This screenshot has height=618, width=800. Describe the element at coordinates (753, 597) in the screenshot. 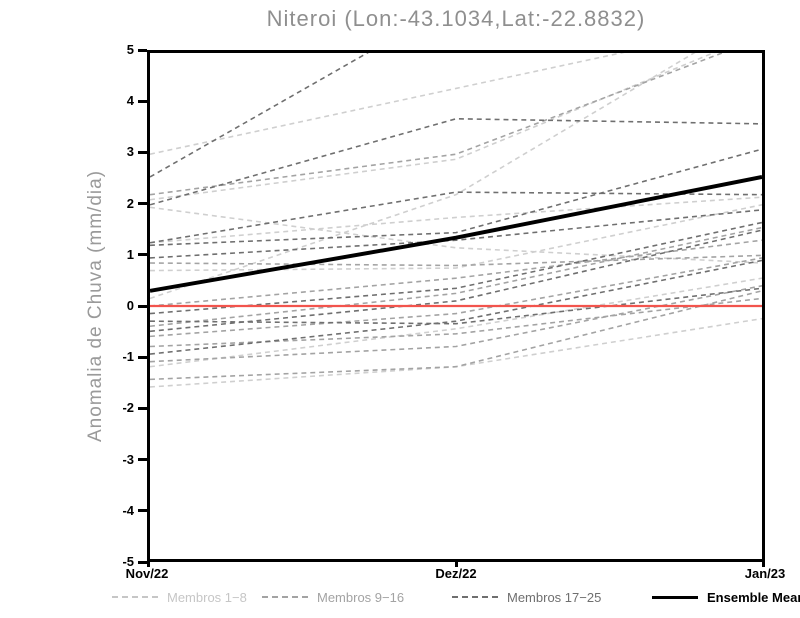

I see `legend-label: Ensemble Mean` at that location.